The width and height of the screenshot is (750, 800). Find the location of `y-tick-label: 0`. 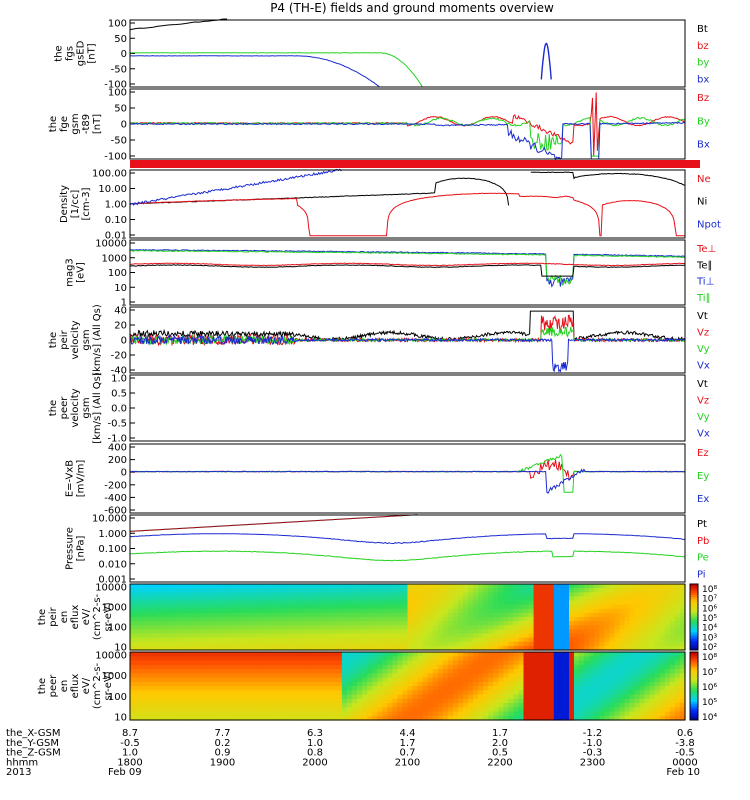

y-tick-label: 0 is located at coordinates (124, 341).